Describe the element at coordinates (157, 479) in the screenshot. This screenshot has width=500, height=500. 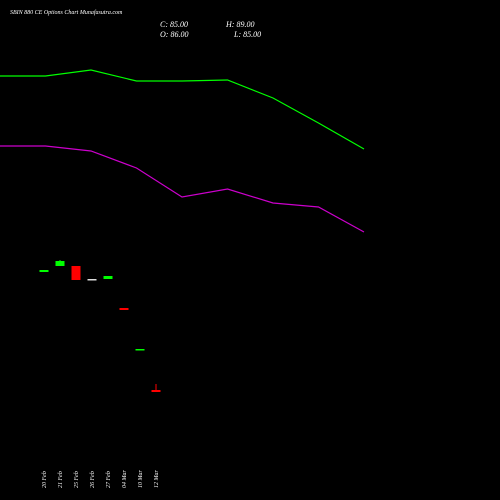
I see `x-tick-label: 12 Mar` at that location.